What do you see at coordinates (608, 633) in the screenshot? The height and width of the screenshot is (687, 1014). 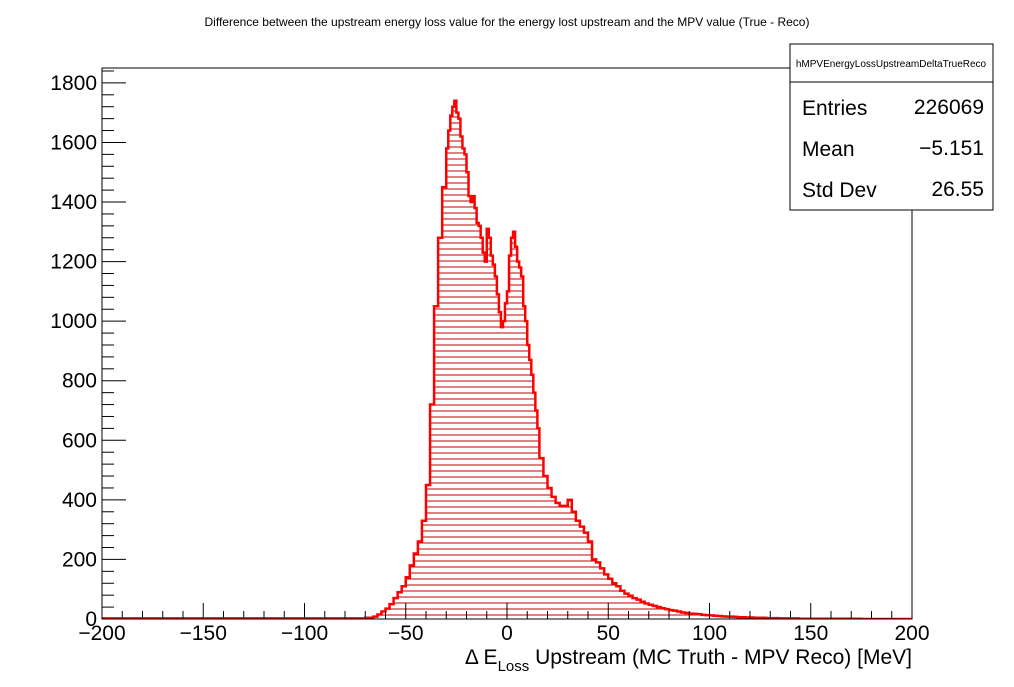 I see `x-tick-label: 50` at bounding box center [608, 633].